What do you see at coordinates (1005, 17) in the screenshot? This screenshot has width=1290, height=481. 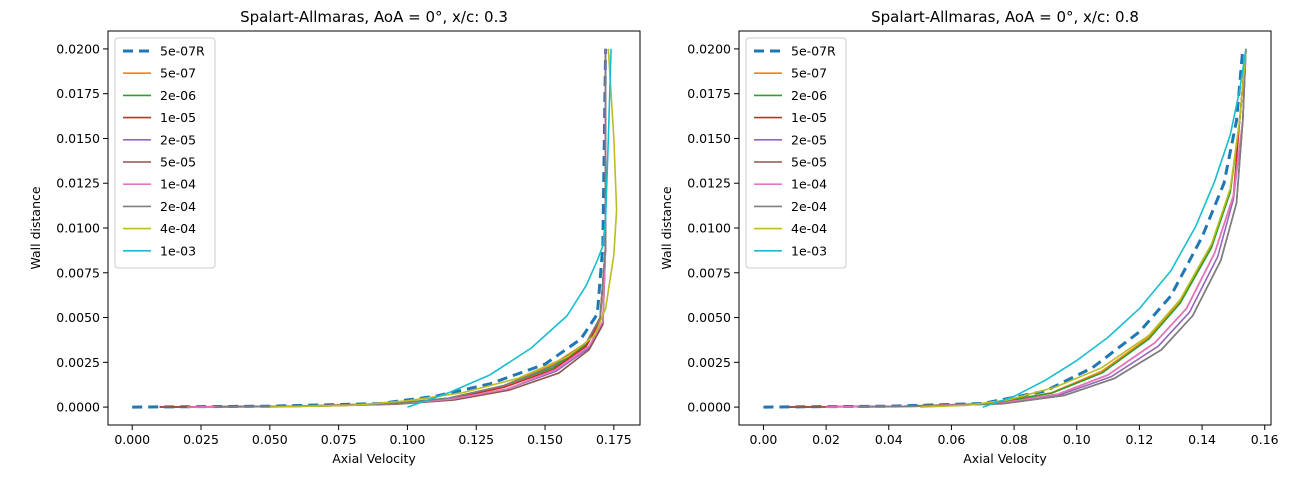 I see `chart-title: Spalart-Allmaras, AoA = 0°, x/c: 0.8` at bounding box center [1005, 17].